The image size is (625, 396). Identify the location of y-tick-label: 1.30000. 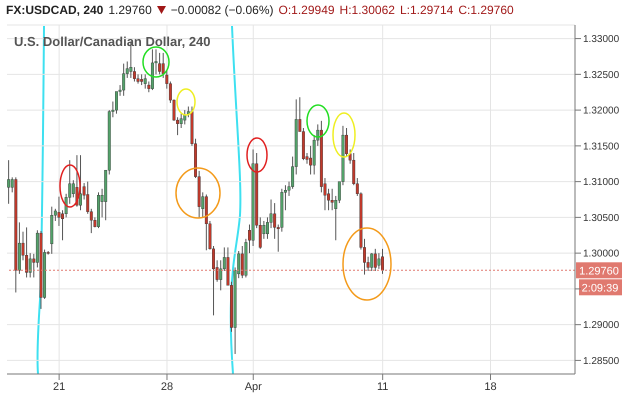
(601, 254).